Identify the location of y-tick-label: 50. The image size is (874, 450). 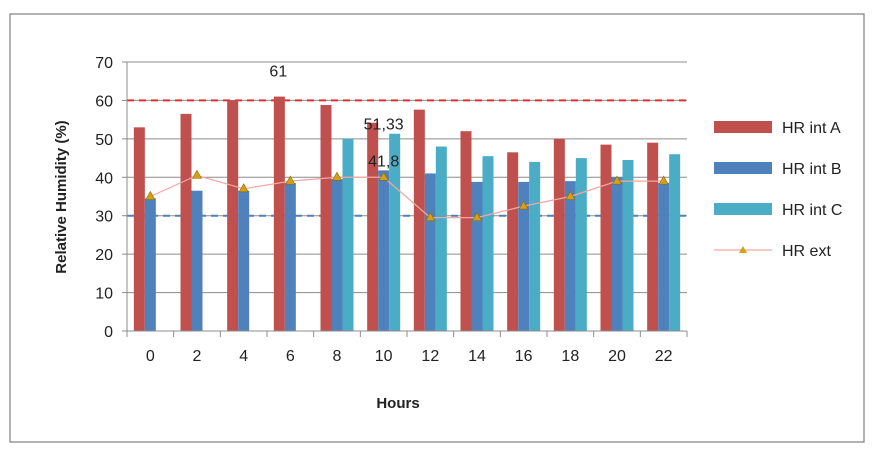
(104, 140).